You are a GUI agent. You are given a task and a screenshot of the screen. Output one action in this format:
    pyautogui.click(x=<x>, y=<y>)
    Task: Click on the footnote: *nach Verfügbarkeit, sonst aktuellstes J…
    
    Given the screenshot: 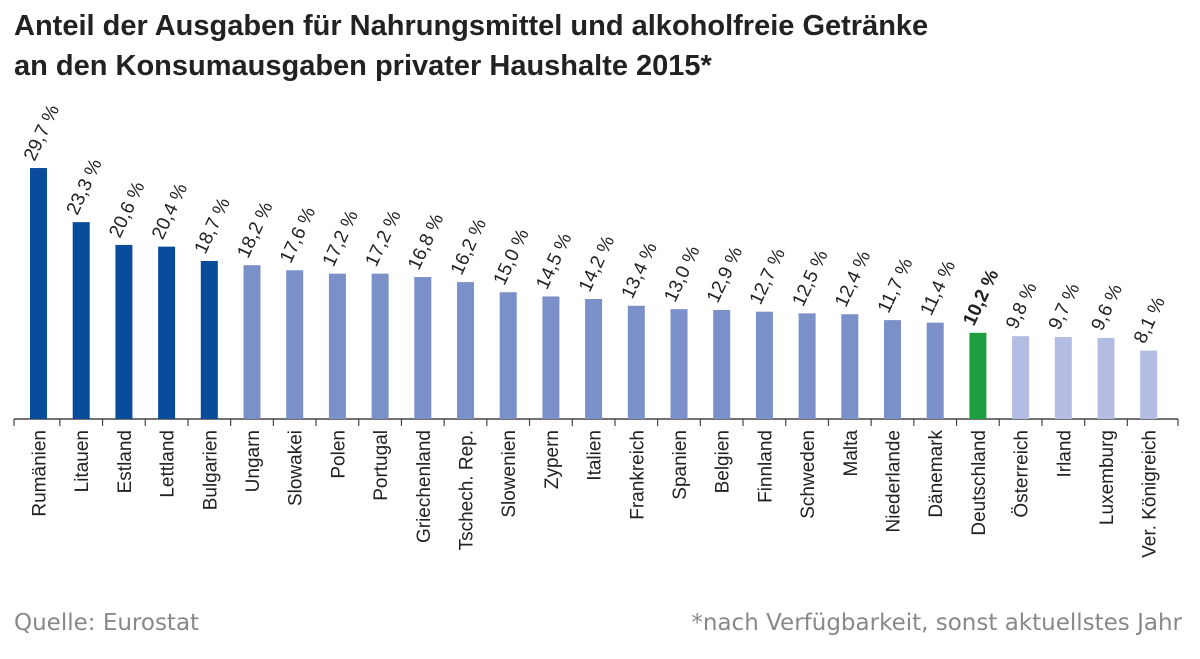 What is the action you would take?
    pyautogui.click(x=936, y=623)
    